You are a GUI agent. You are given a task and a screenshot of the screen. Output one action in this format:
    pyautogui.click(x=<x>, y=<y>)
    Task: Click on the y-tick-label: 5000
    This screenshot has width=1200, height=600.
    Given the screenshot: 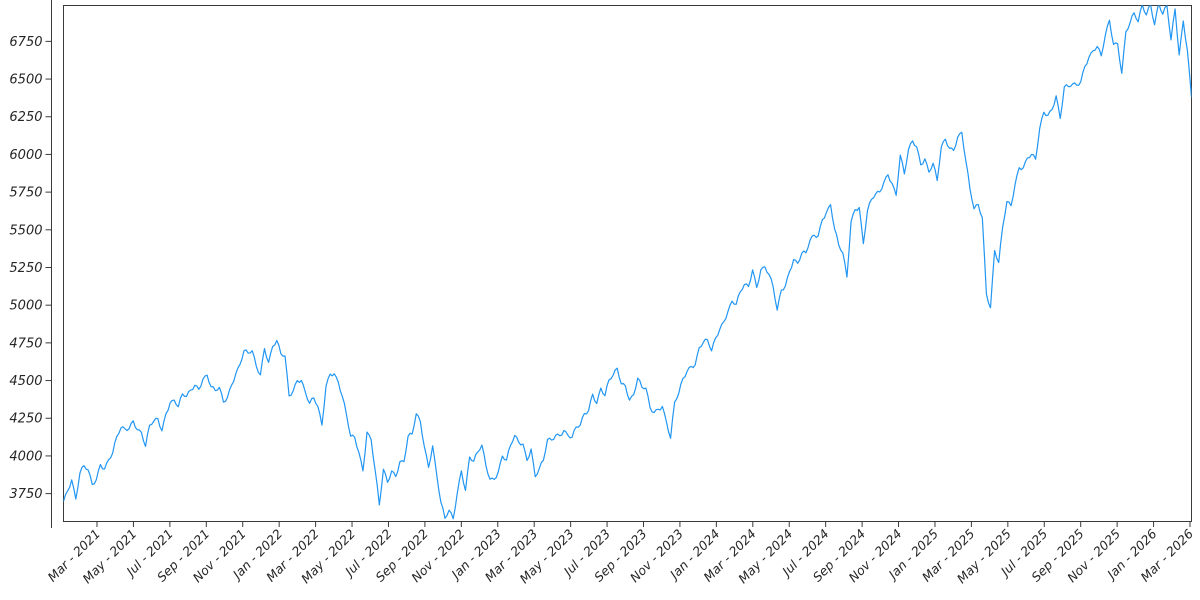 What is the action you would take?
    pyautogui.click(x=25, y=306)
    